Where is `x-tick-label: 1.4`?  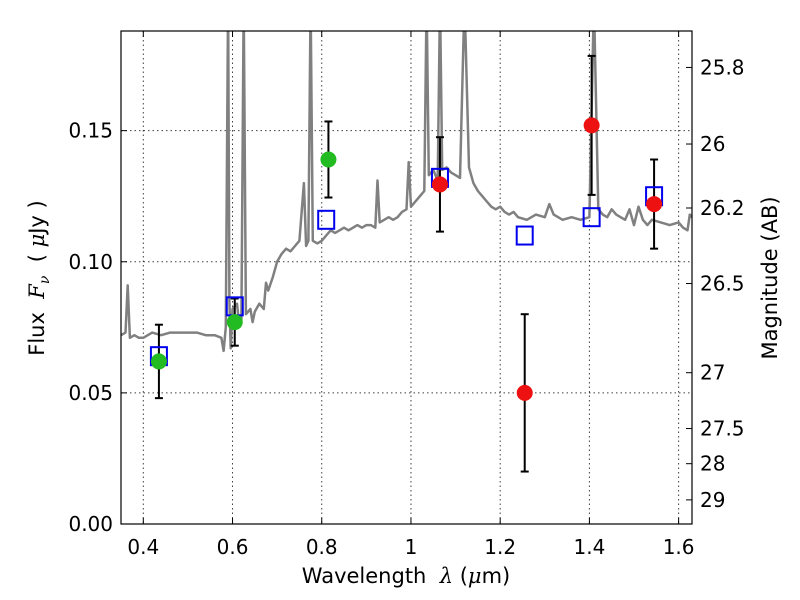 x-tick-label: 1.4 is located at coordinates (589, 547).